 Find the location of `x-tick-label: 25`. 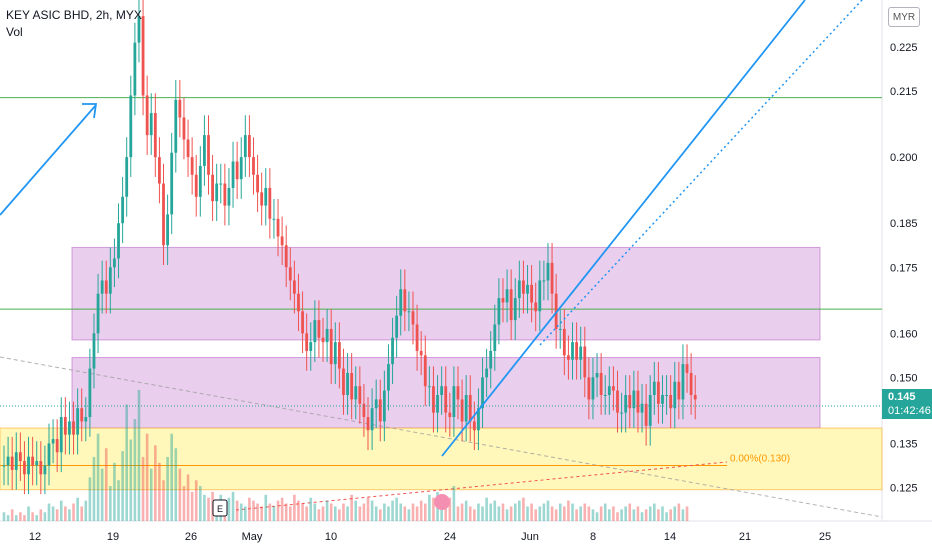

x-tick-label: 25 is located at coordinates (825, 537).